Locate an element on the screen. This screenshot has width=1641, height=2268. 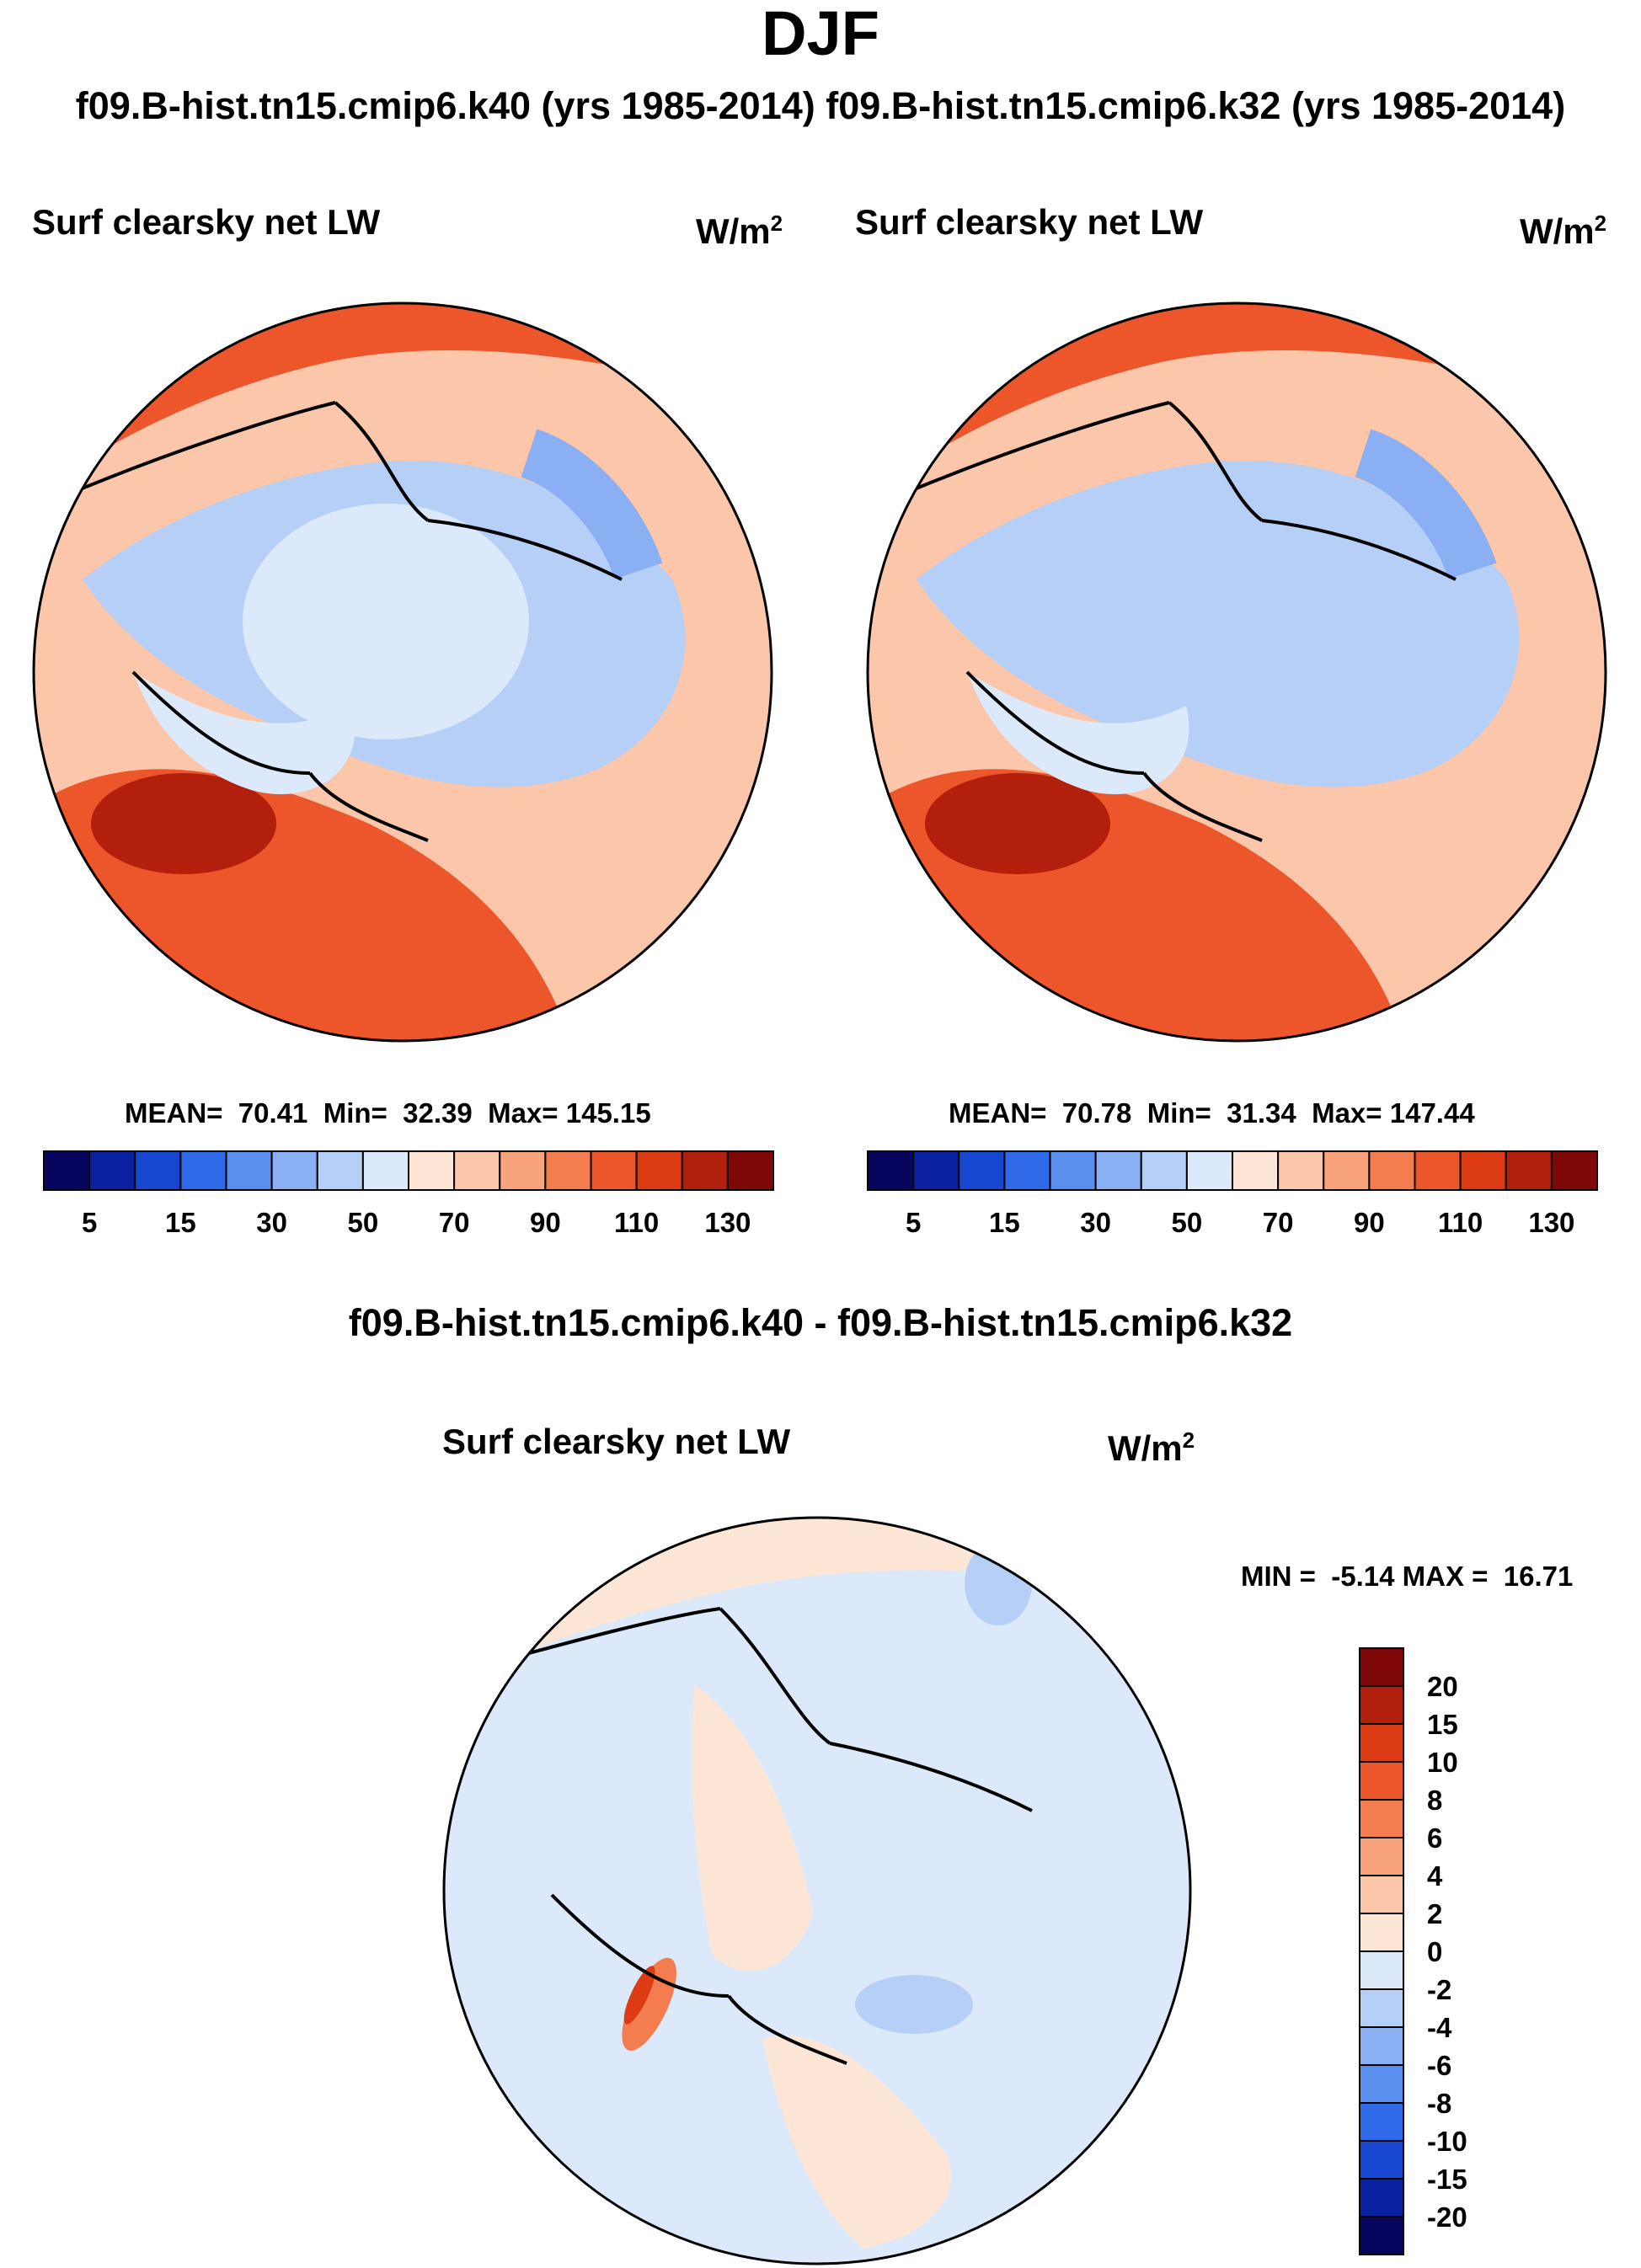
panel2-coastlines is located at coordinates (1178, 621).